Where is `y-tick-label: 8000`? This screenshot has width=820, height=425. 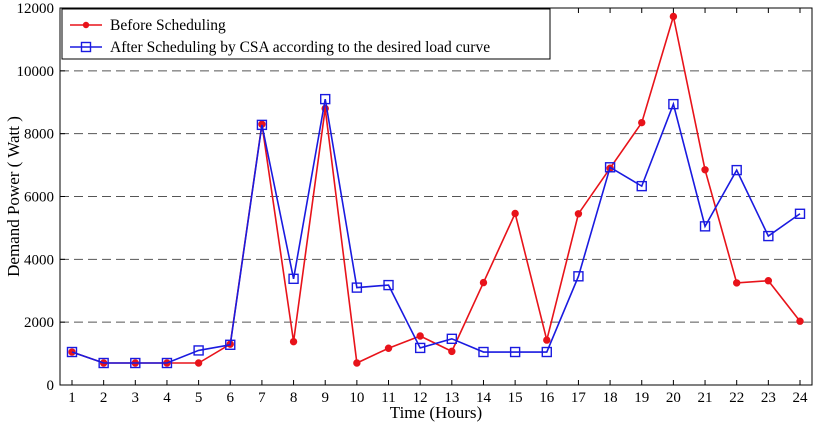 y-tick-label: 8000 is located at coordinates (39, 135).